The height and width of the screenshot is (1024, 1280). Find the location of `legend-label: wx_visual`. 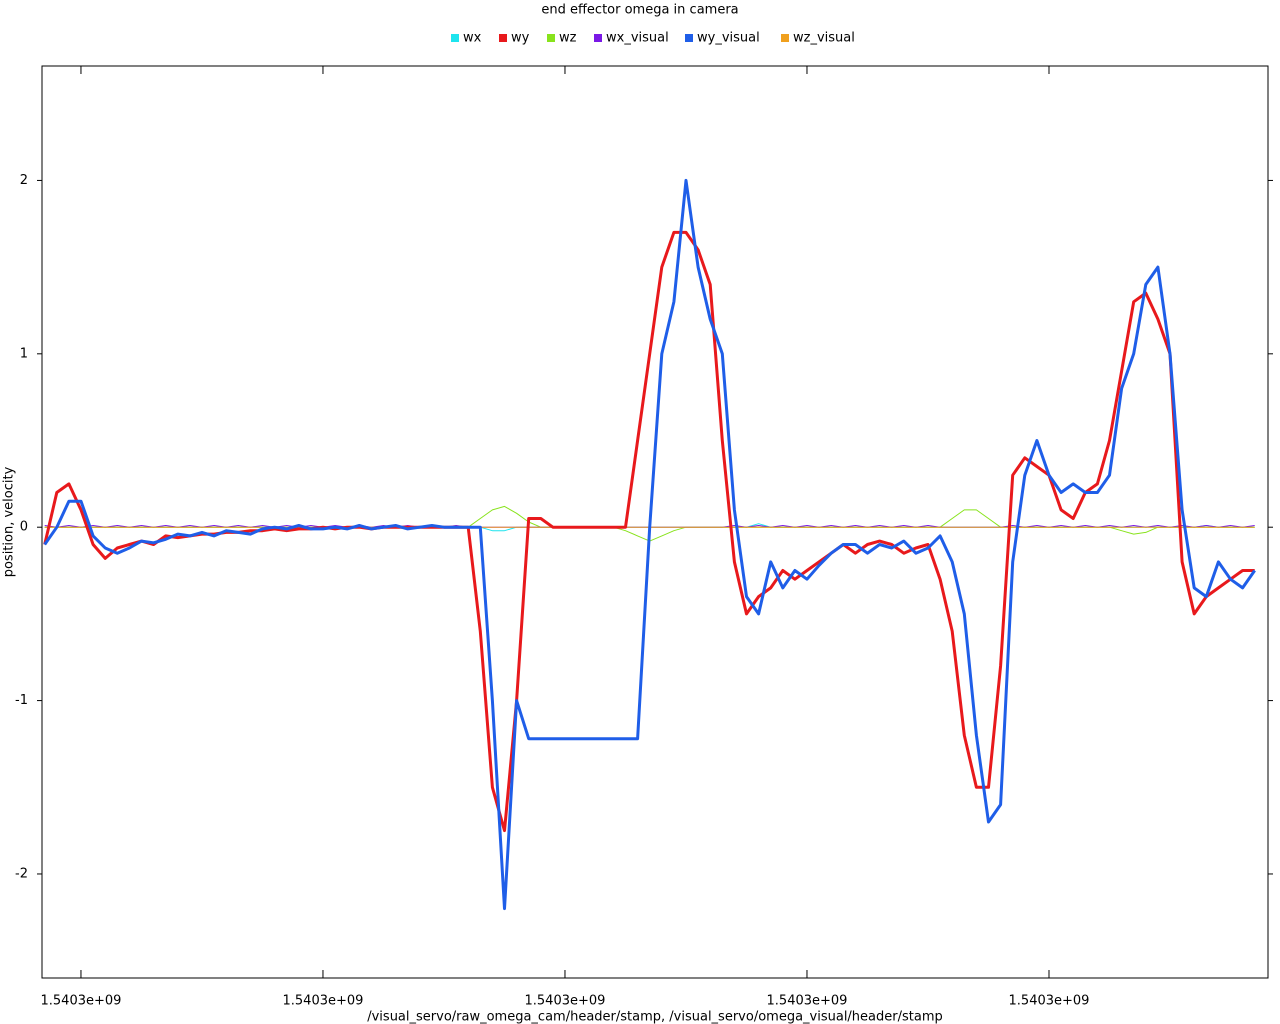

legend-label: wx_visual is located at coordinates (637, 38).